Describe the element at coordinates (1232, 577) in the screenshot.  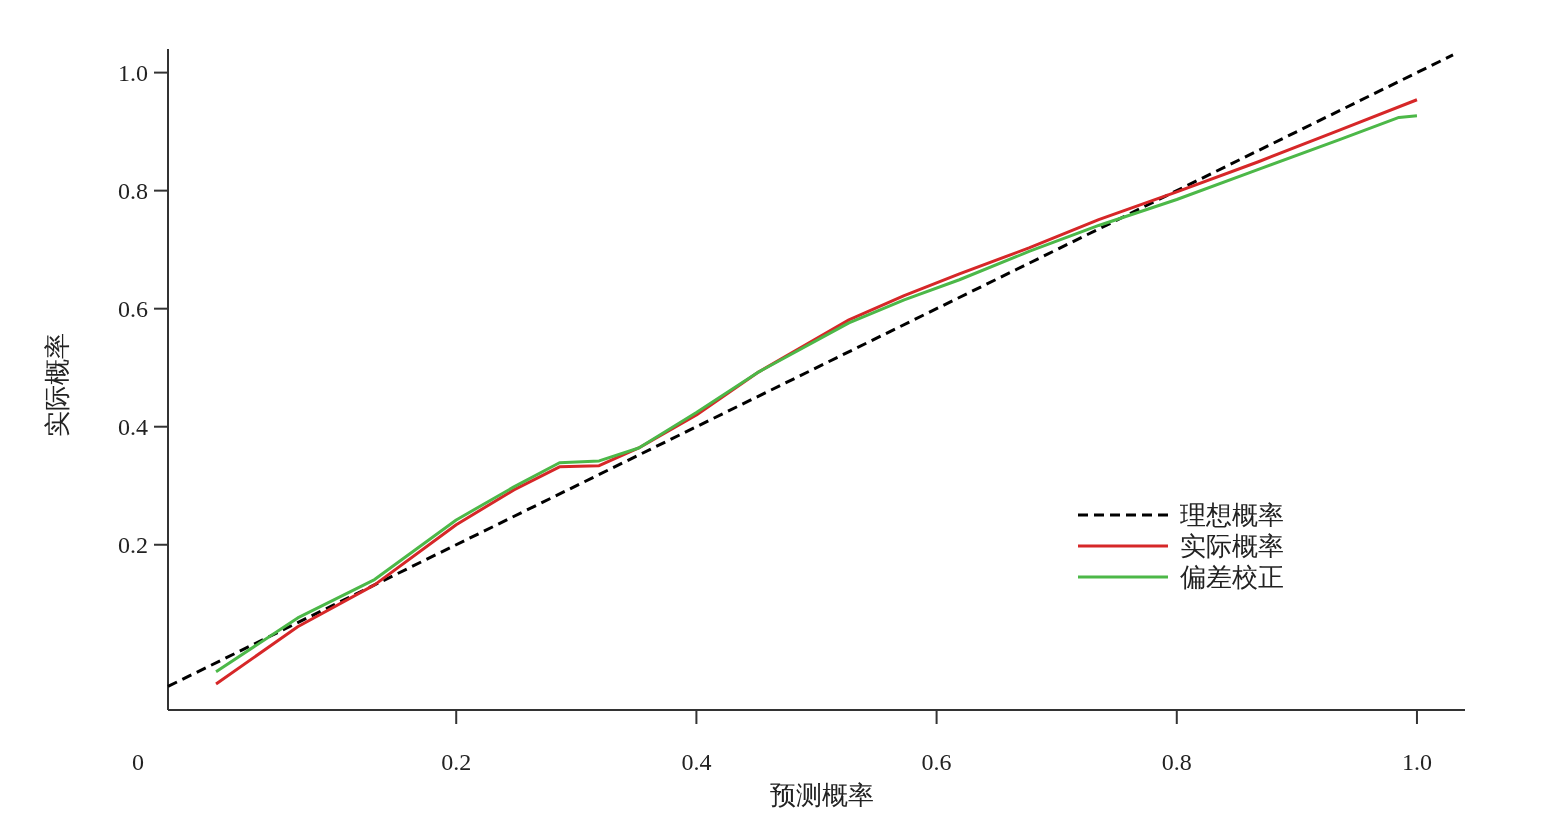
I see `legend-label: 偏差校正` at that location.